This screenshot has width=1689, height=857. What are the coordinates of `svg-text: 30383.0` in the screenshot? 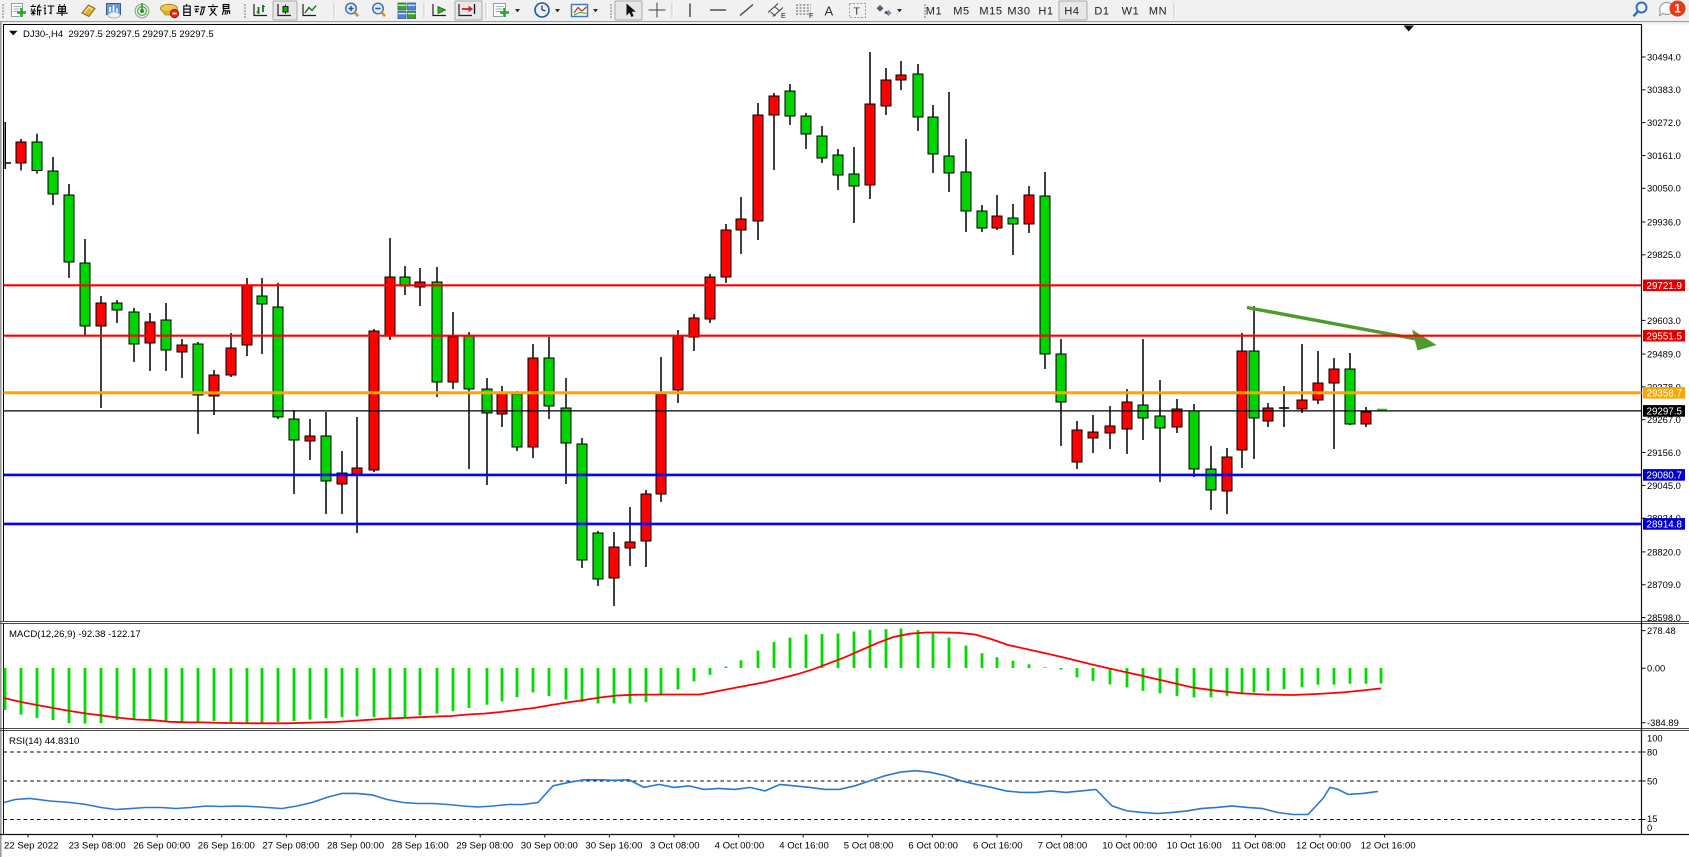 It's located at (1664, 89).